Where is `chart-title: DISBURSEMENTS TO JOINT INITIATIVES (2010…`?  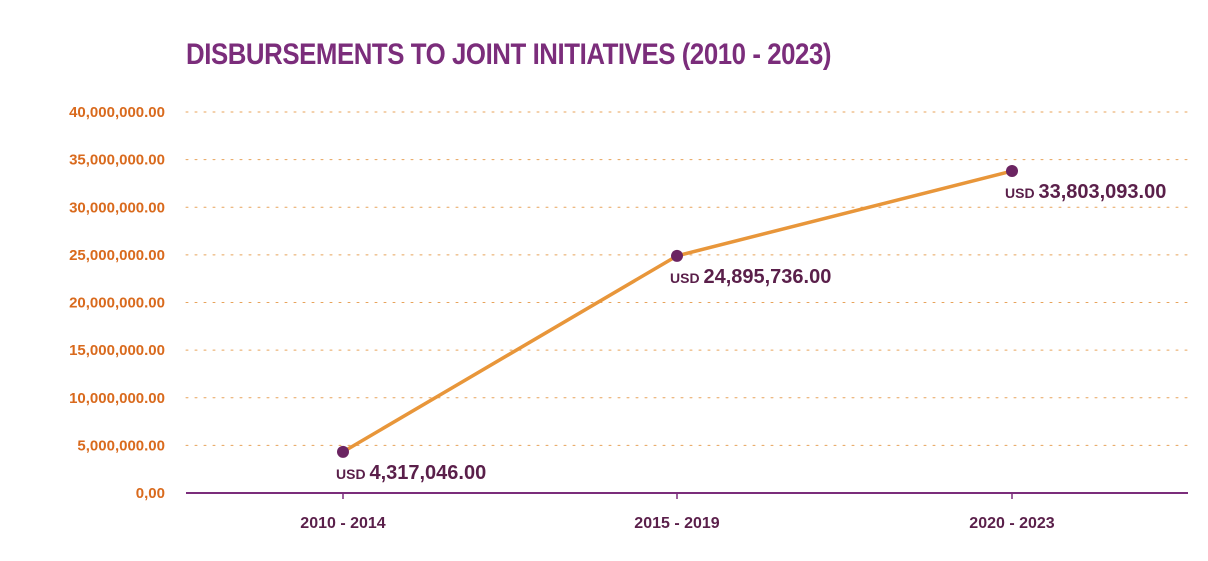
chart-title: DISBURSEMENTS TO JOINT INITIATIVES (2010… is located at coordinates (509, 54).